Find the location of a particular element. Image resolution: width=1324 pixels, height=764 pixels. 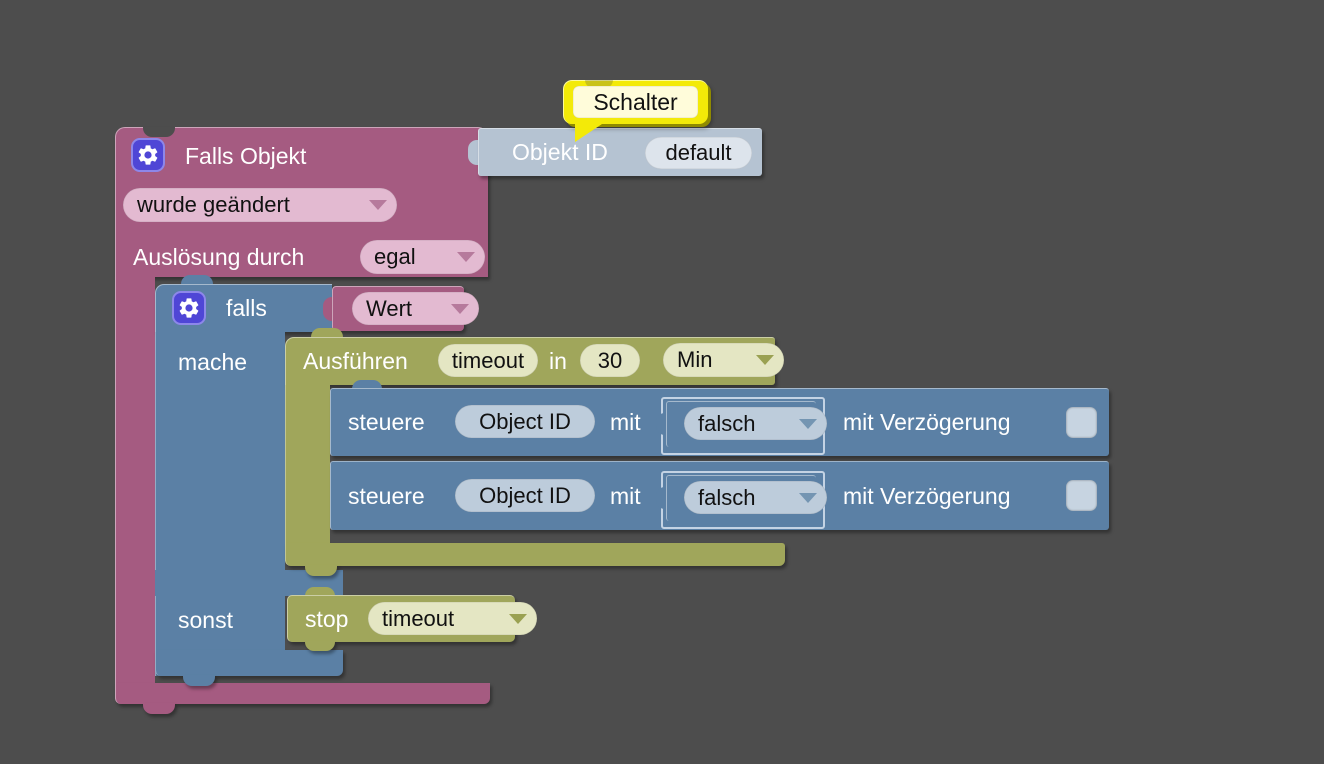

if-bottom is located at coordinates (249, 663).